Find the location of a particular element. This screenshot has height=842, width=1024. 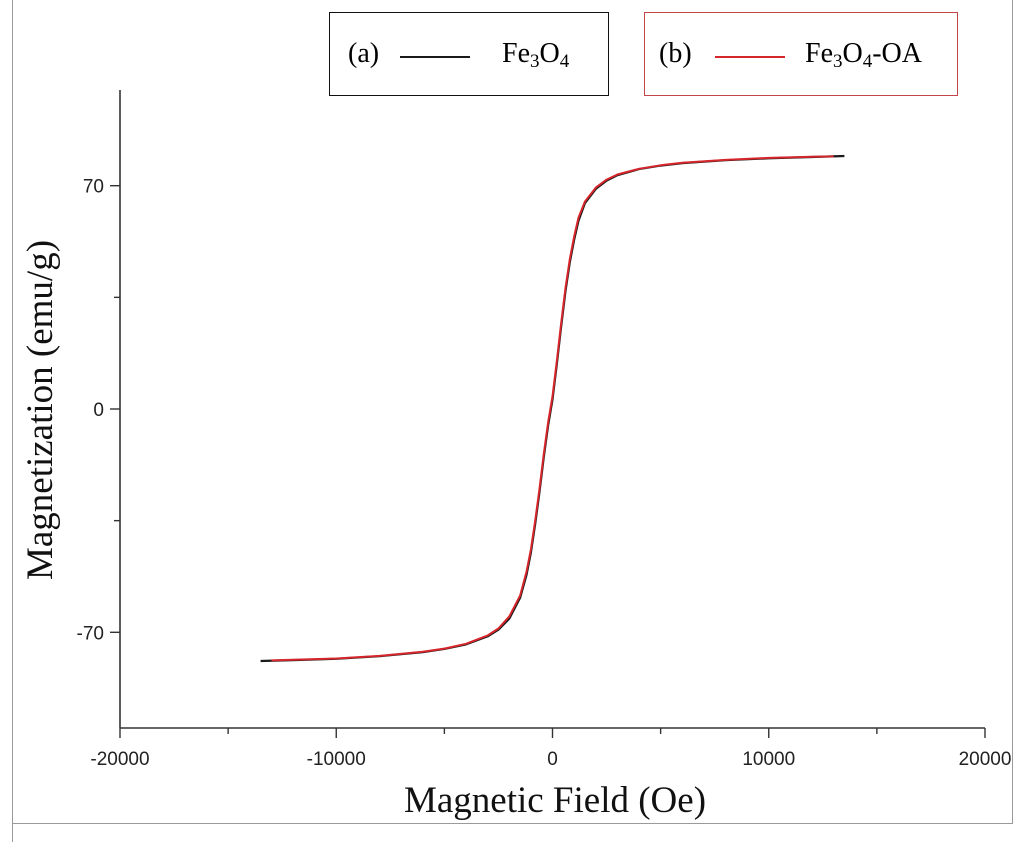

x-tick-label: -20000 is located at coordinates (119, 759).